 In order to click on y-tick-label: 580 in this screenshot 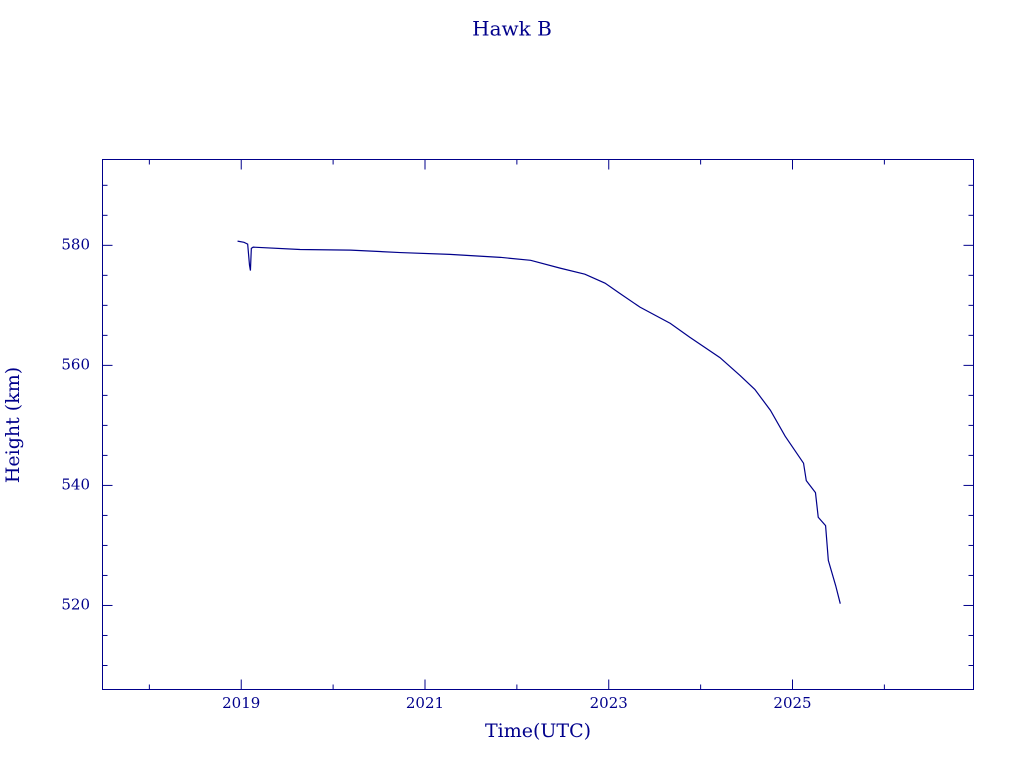, I will do `click(75, 244)`.